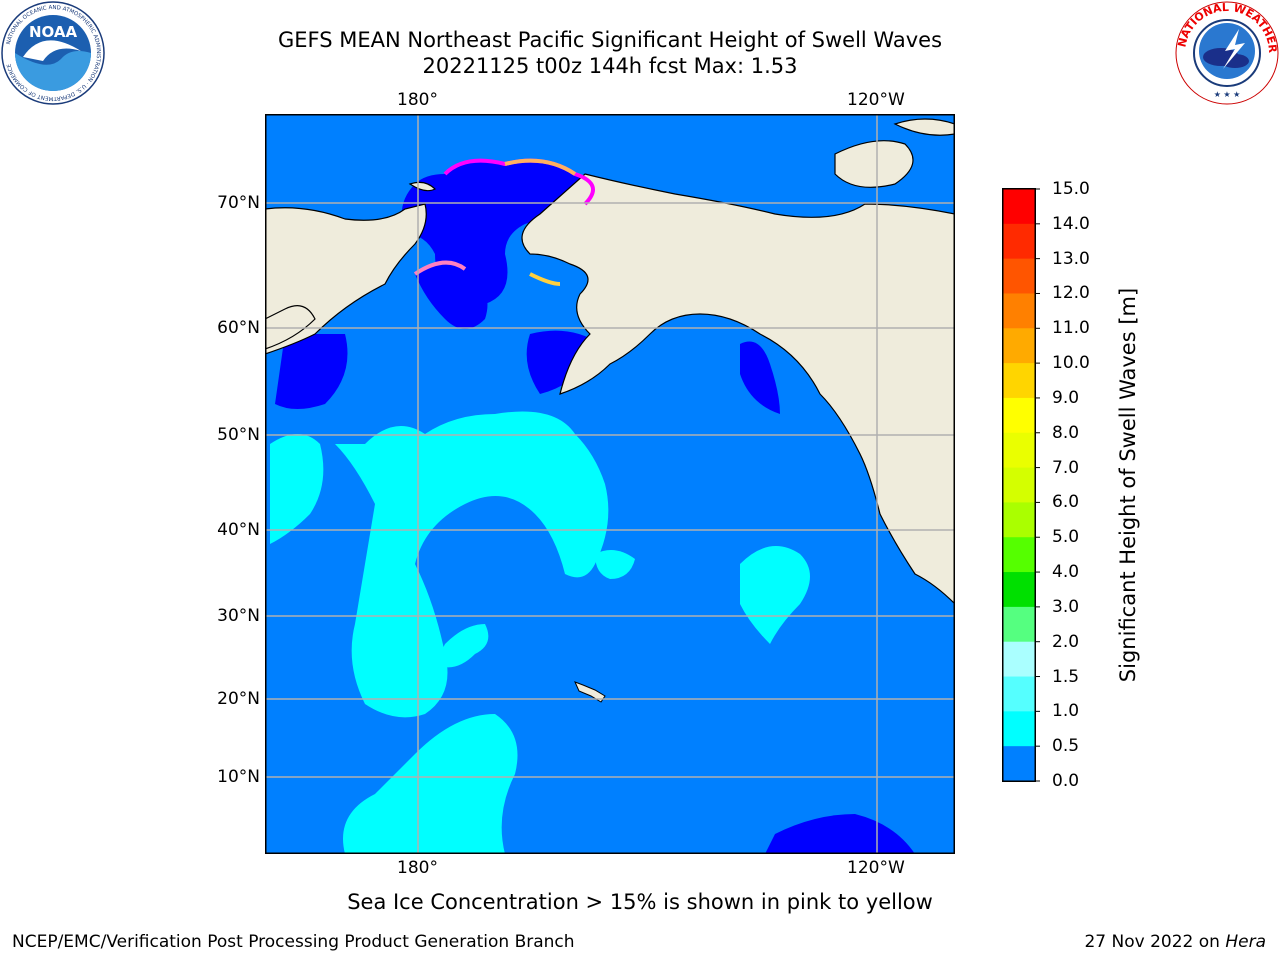  What do you see at coordinates (1066, 502) in the screenshot?
I see `colorbar-tick-label: 6.0` at bounding box center [1066, 502].